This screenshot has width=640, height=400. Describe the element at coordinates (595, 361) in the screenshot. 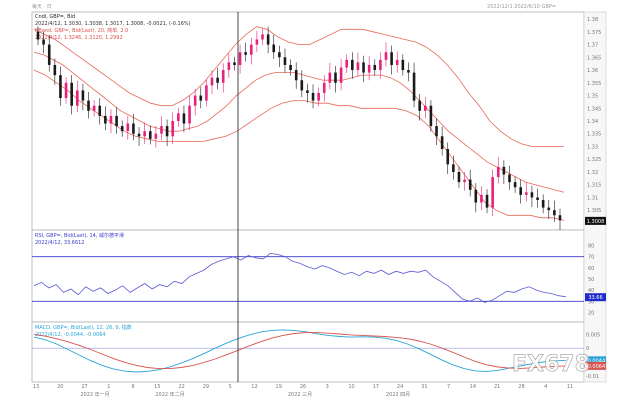

I see `macd-last-value: -0.0044` at that location.